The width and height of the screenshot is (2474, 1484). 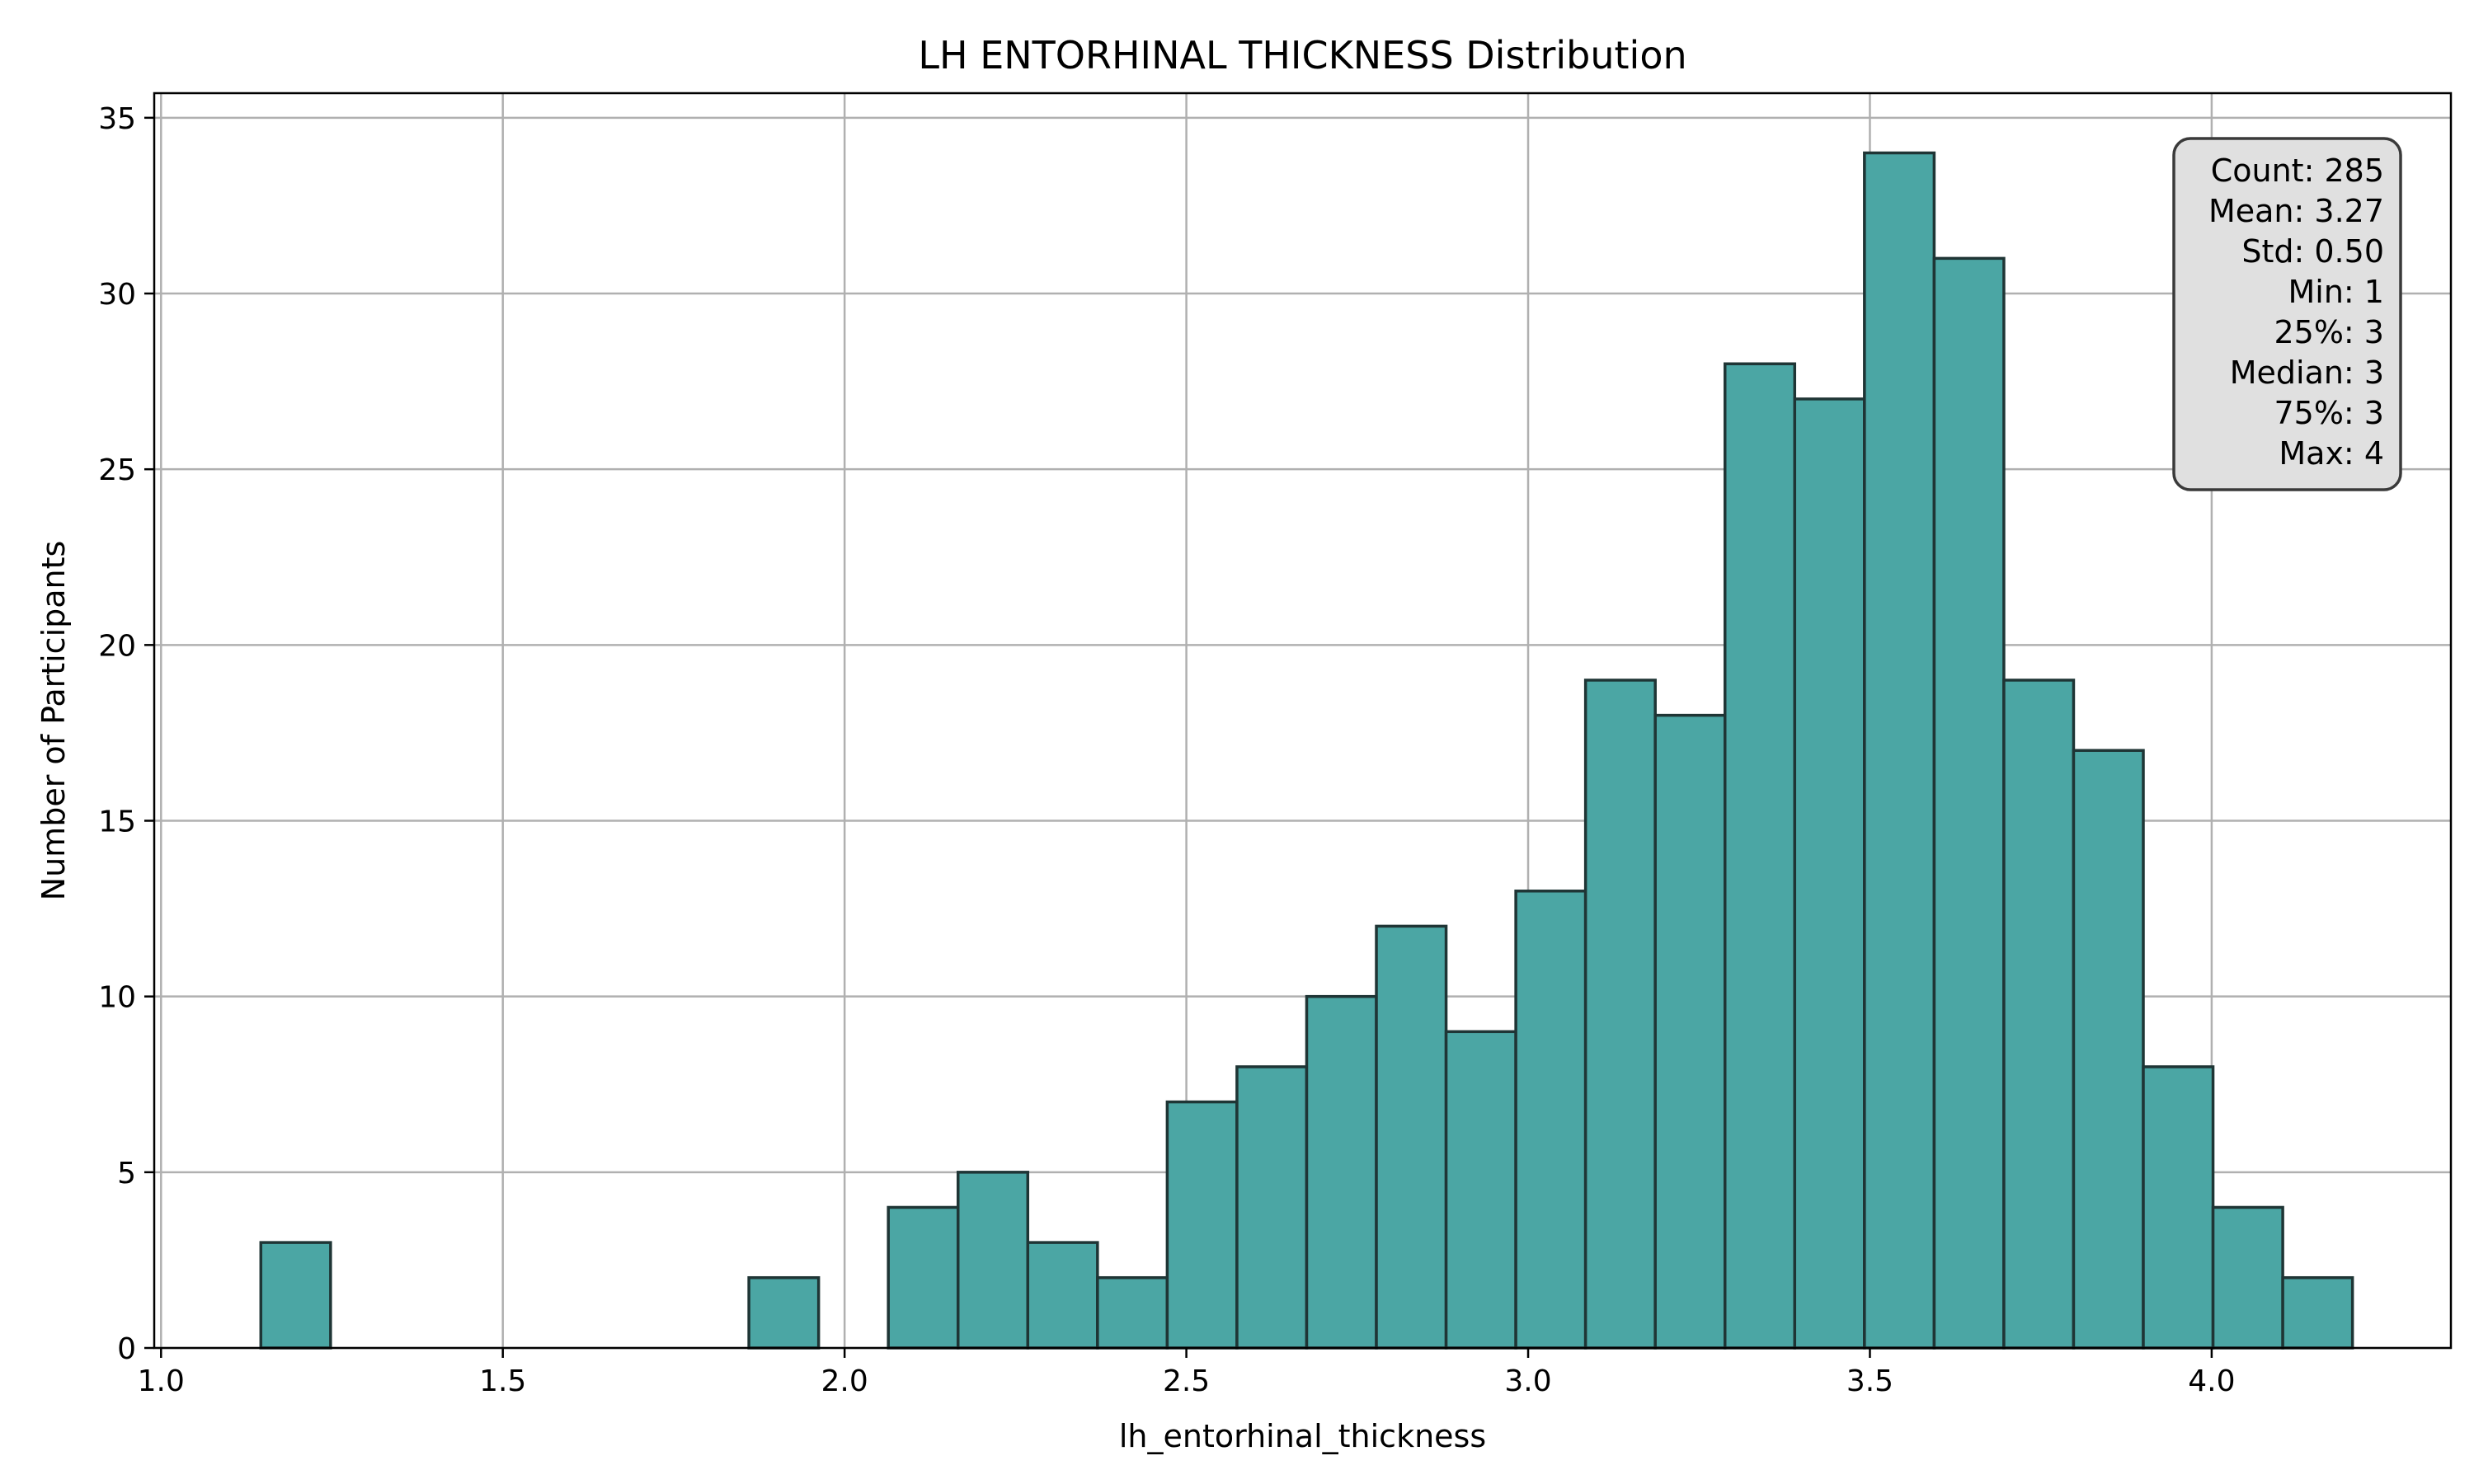 I want to click on stats-line: Mean: 3.27, so click(x=2296, y=211).